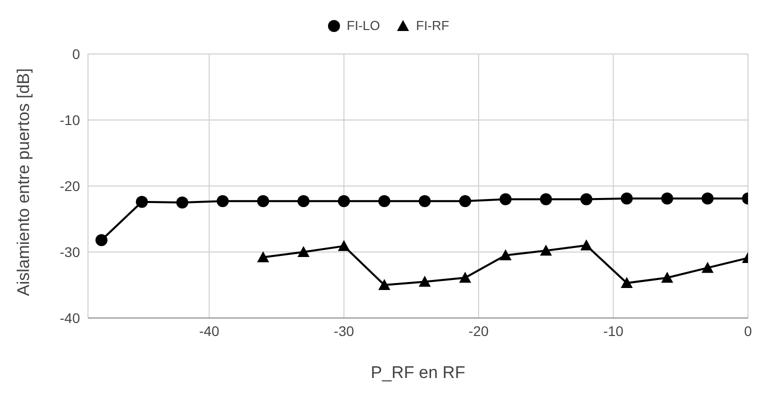 Image resolution: width=766 pixels, height=404 pixels. What do you see at coordinates (24, 182) in the screenshot?
I see `y-axis-title: Aislamiento entre puertos [dB]` at bounding box center [24, 182].